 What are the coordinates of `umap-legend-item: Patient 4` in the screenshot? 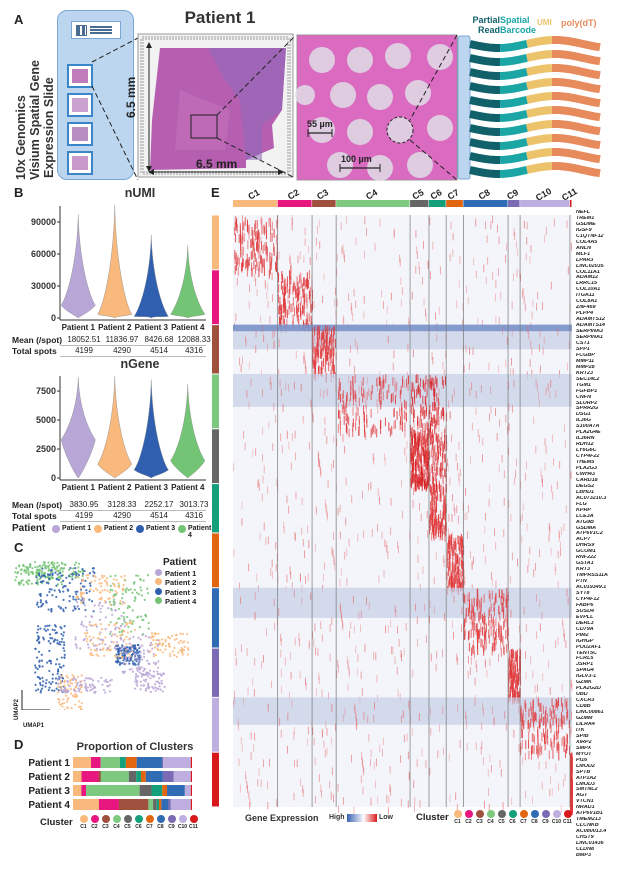 It's located at (175, 602).